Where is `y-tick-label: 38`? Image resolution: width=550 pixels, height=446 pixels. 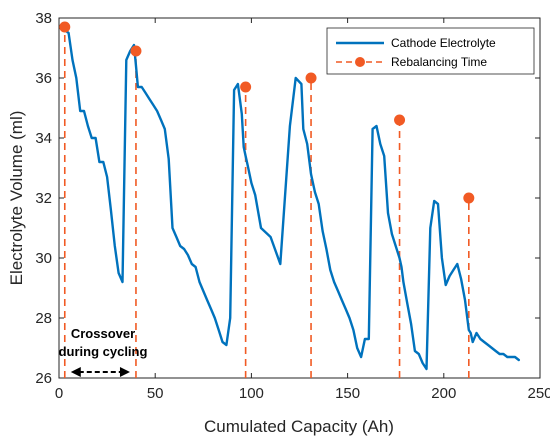 y-tick-label: 38 is located at coordinates (43, 18).